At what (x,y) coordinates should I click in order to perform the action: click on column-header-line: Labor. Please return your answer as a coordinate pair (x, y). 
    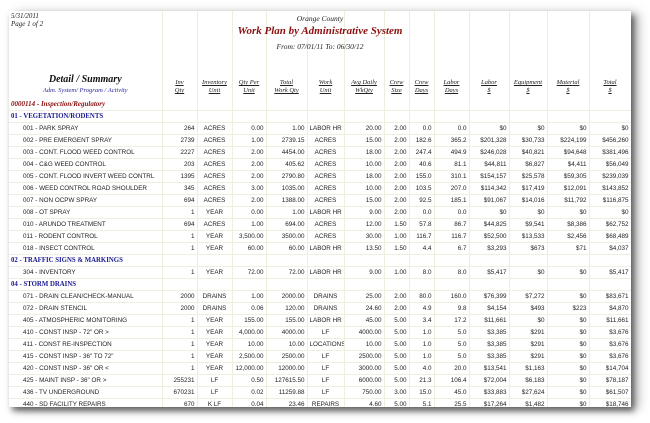
    Looking at the image, I should click on (489, 82).